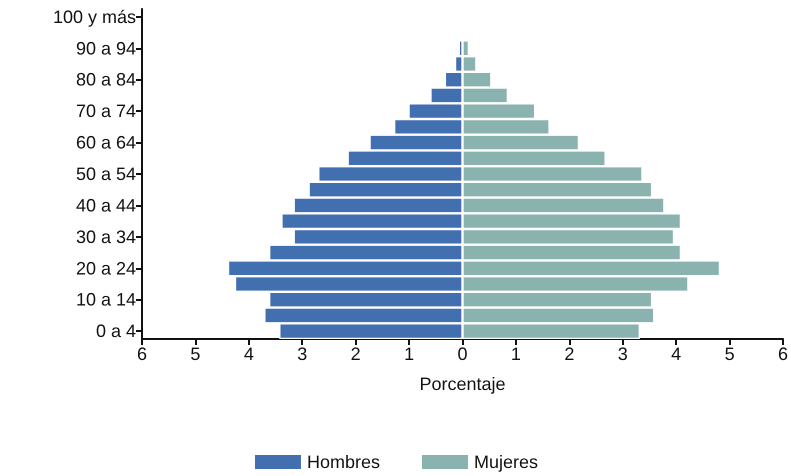 The image size is (791, 476). Describe the element at coordinates (106, 80) in the screenshot. I see `y-tick-label: 80 a 84` at that location.